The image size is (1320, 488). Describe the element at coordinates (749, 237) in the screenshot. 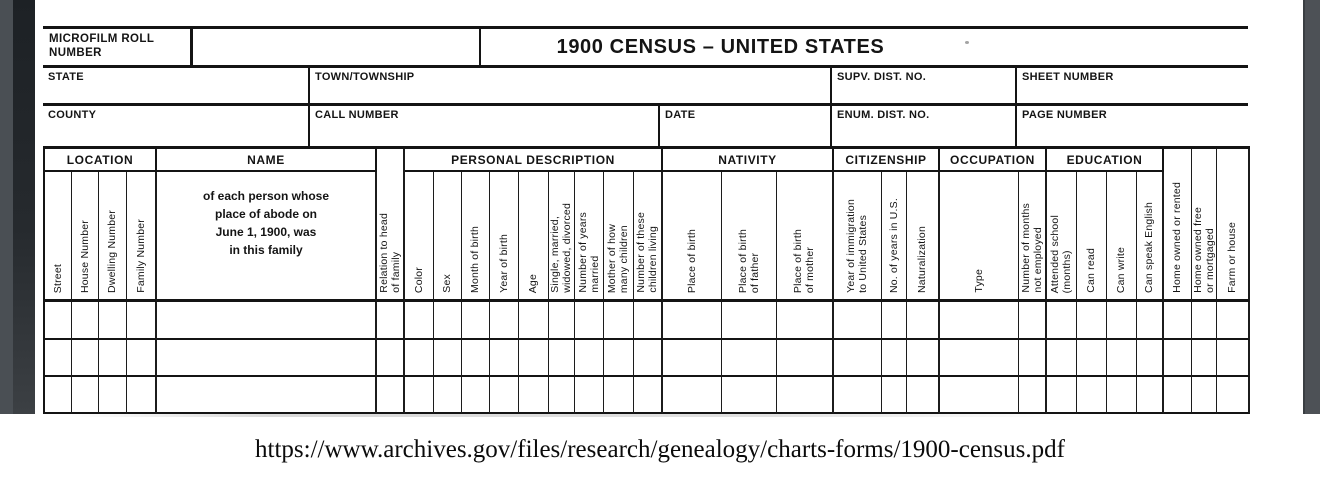

I see `column-header: Place of birth of father` at that location.